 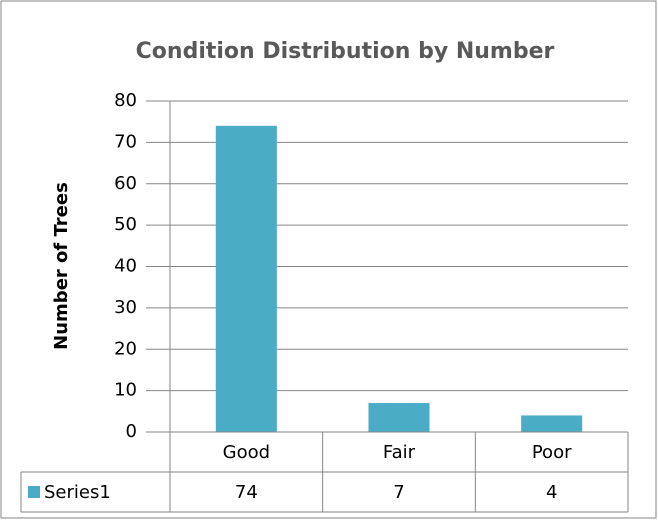 What do you see at coordinates (246, 492) in the screenshot?
I see `table-value: 74` at bounding box center [246, 492].